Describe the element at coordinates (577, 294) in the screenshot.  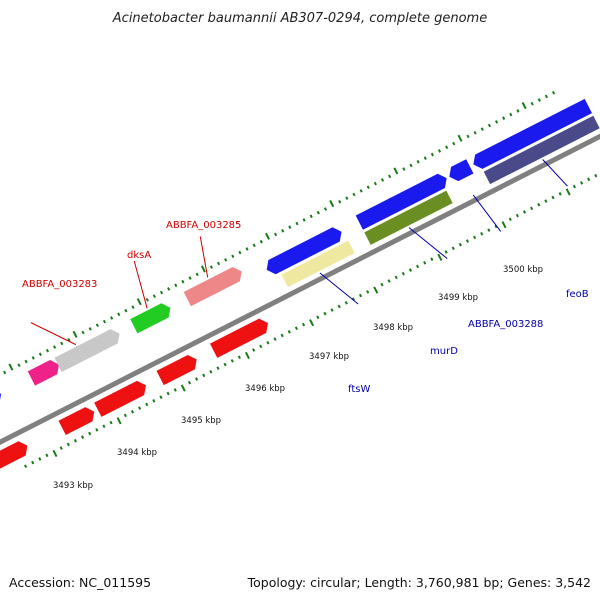
I see `gene-label-feob: feoB` at that location.